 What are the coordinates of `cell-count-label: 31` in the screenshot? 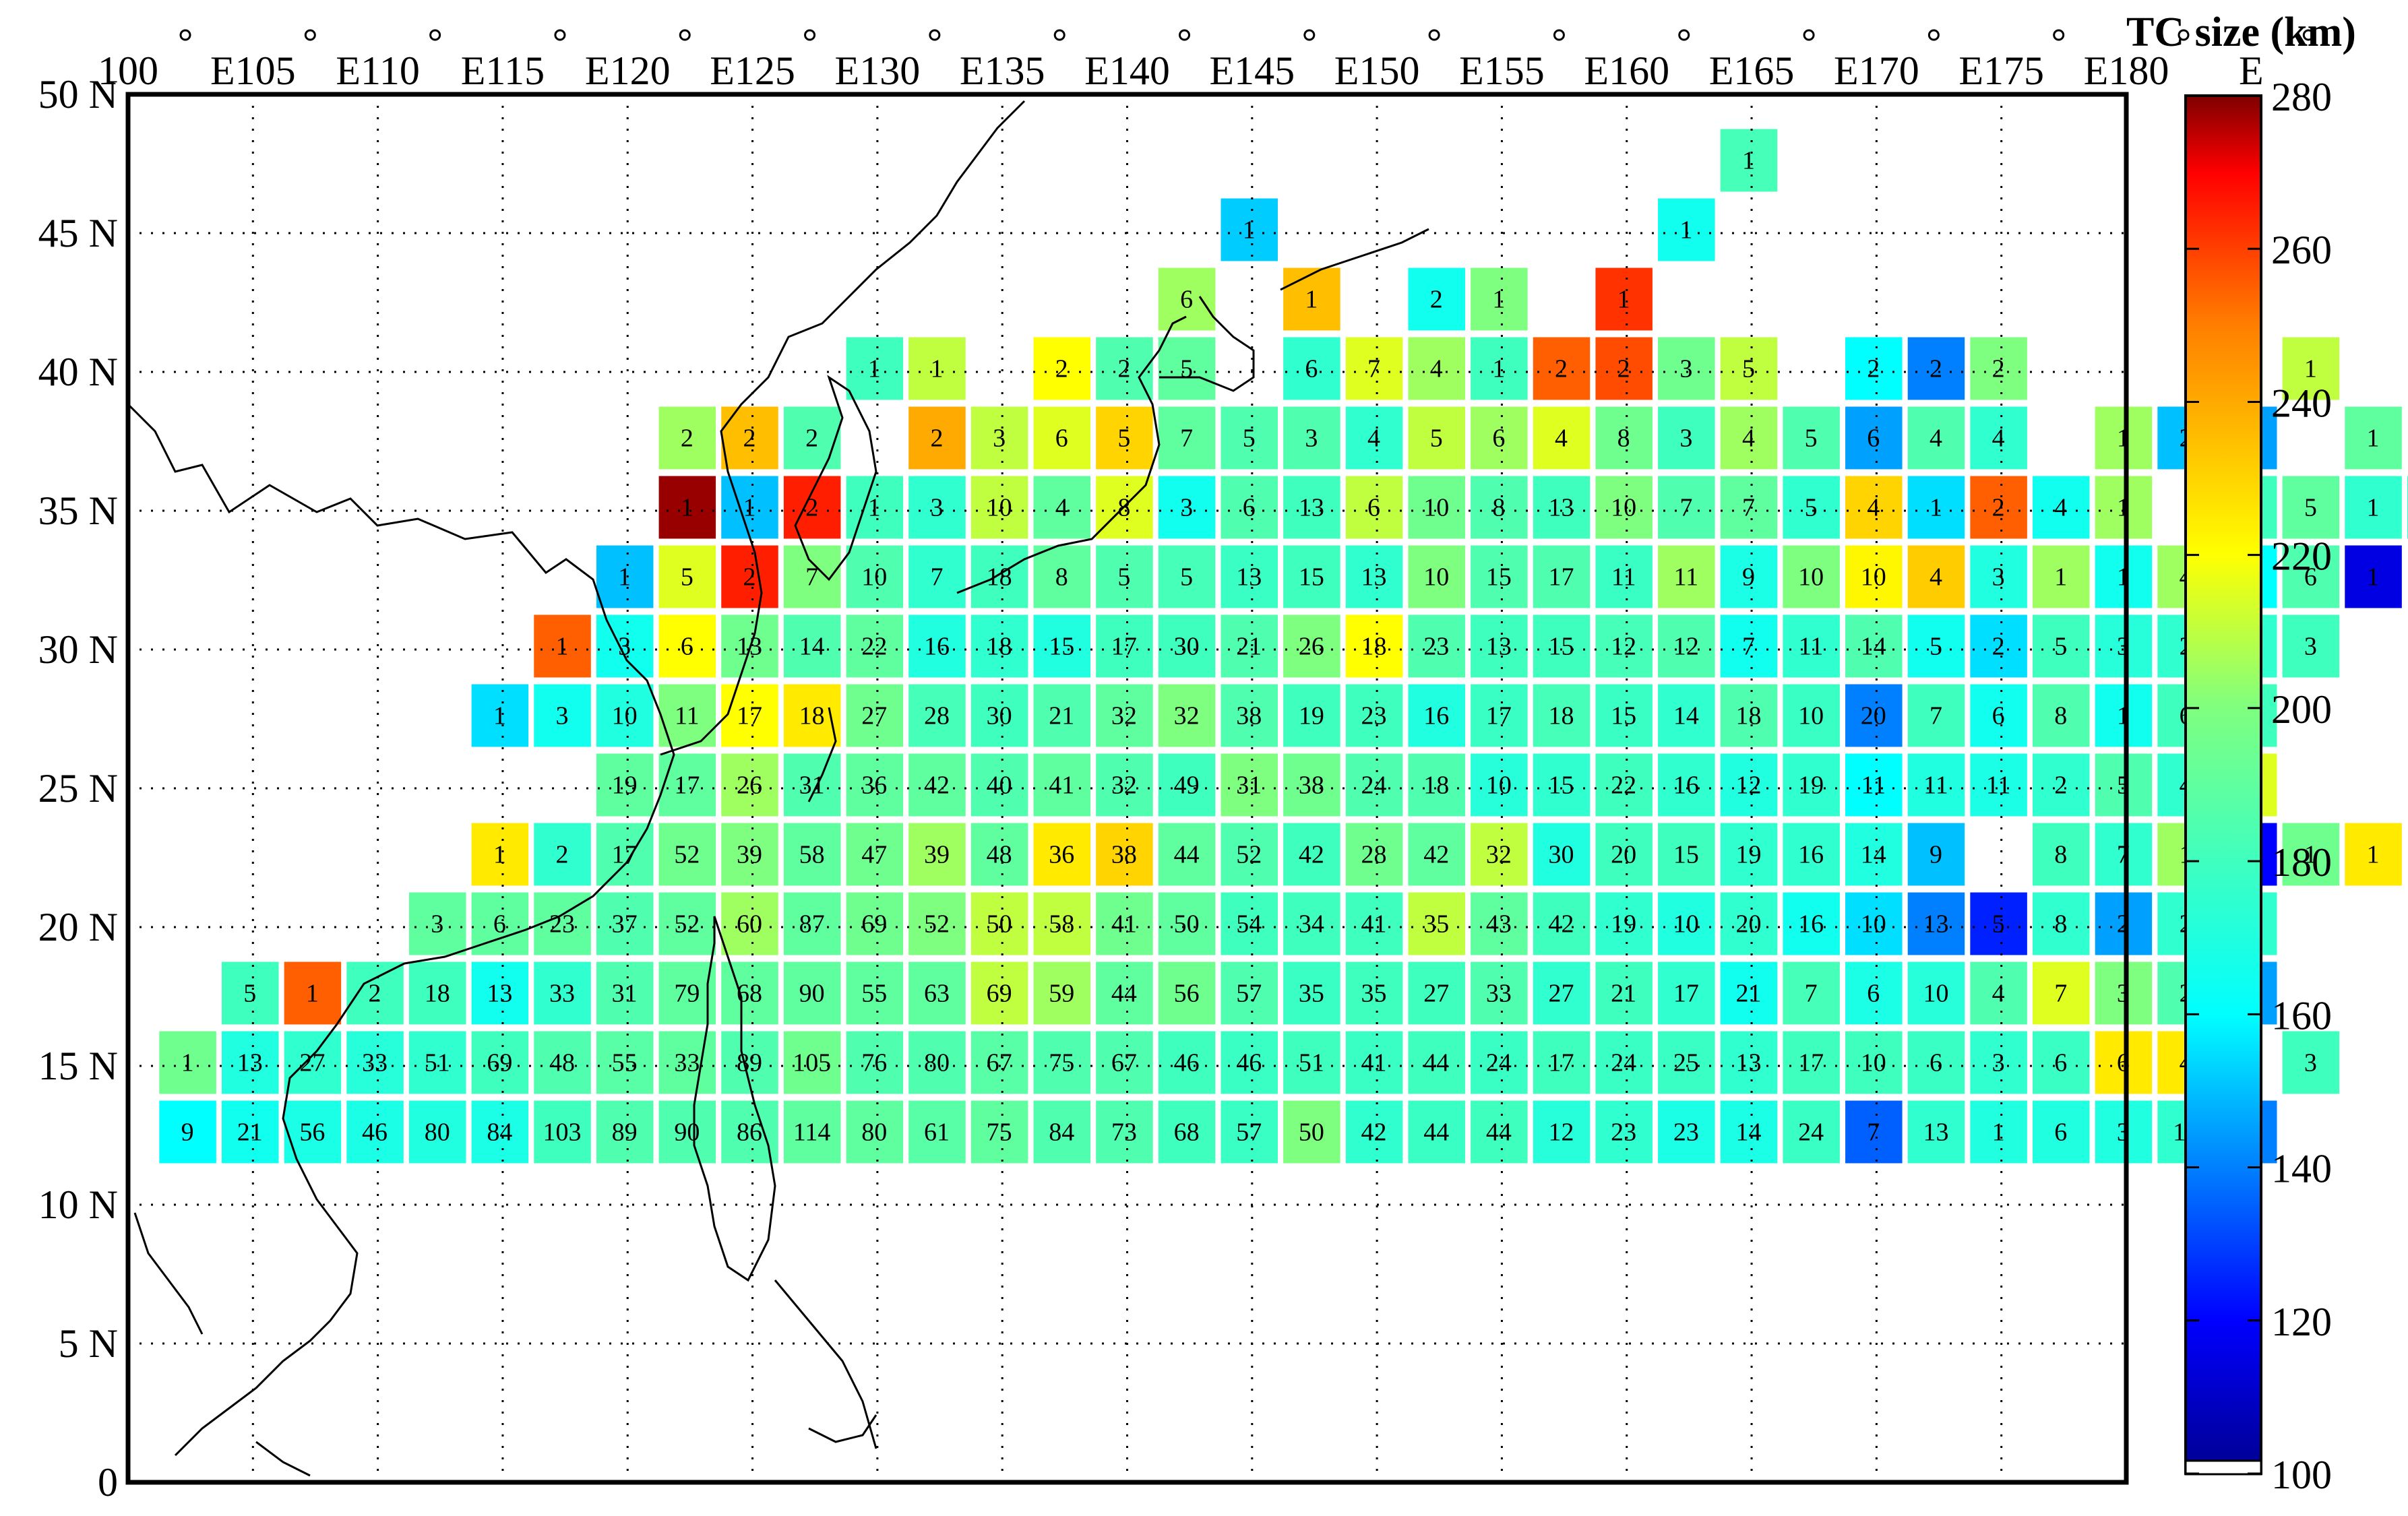 It's located at (812, 785).